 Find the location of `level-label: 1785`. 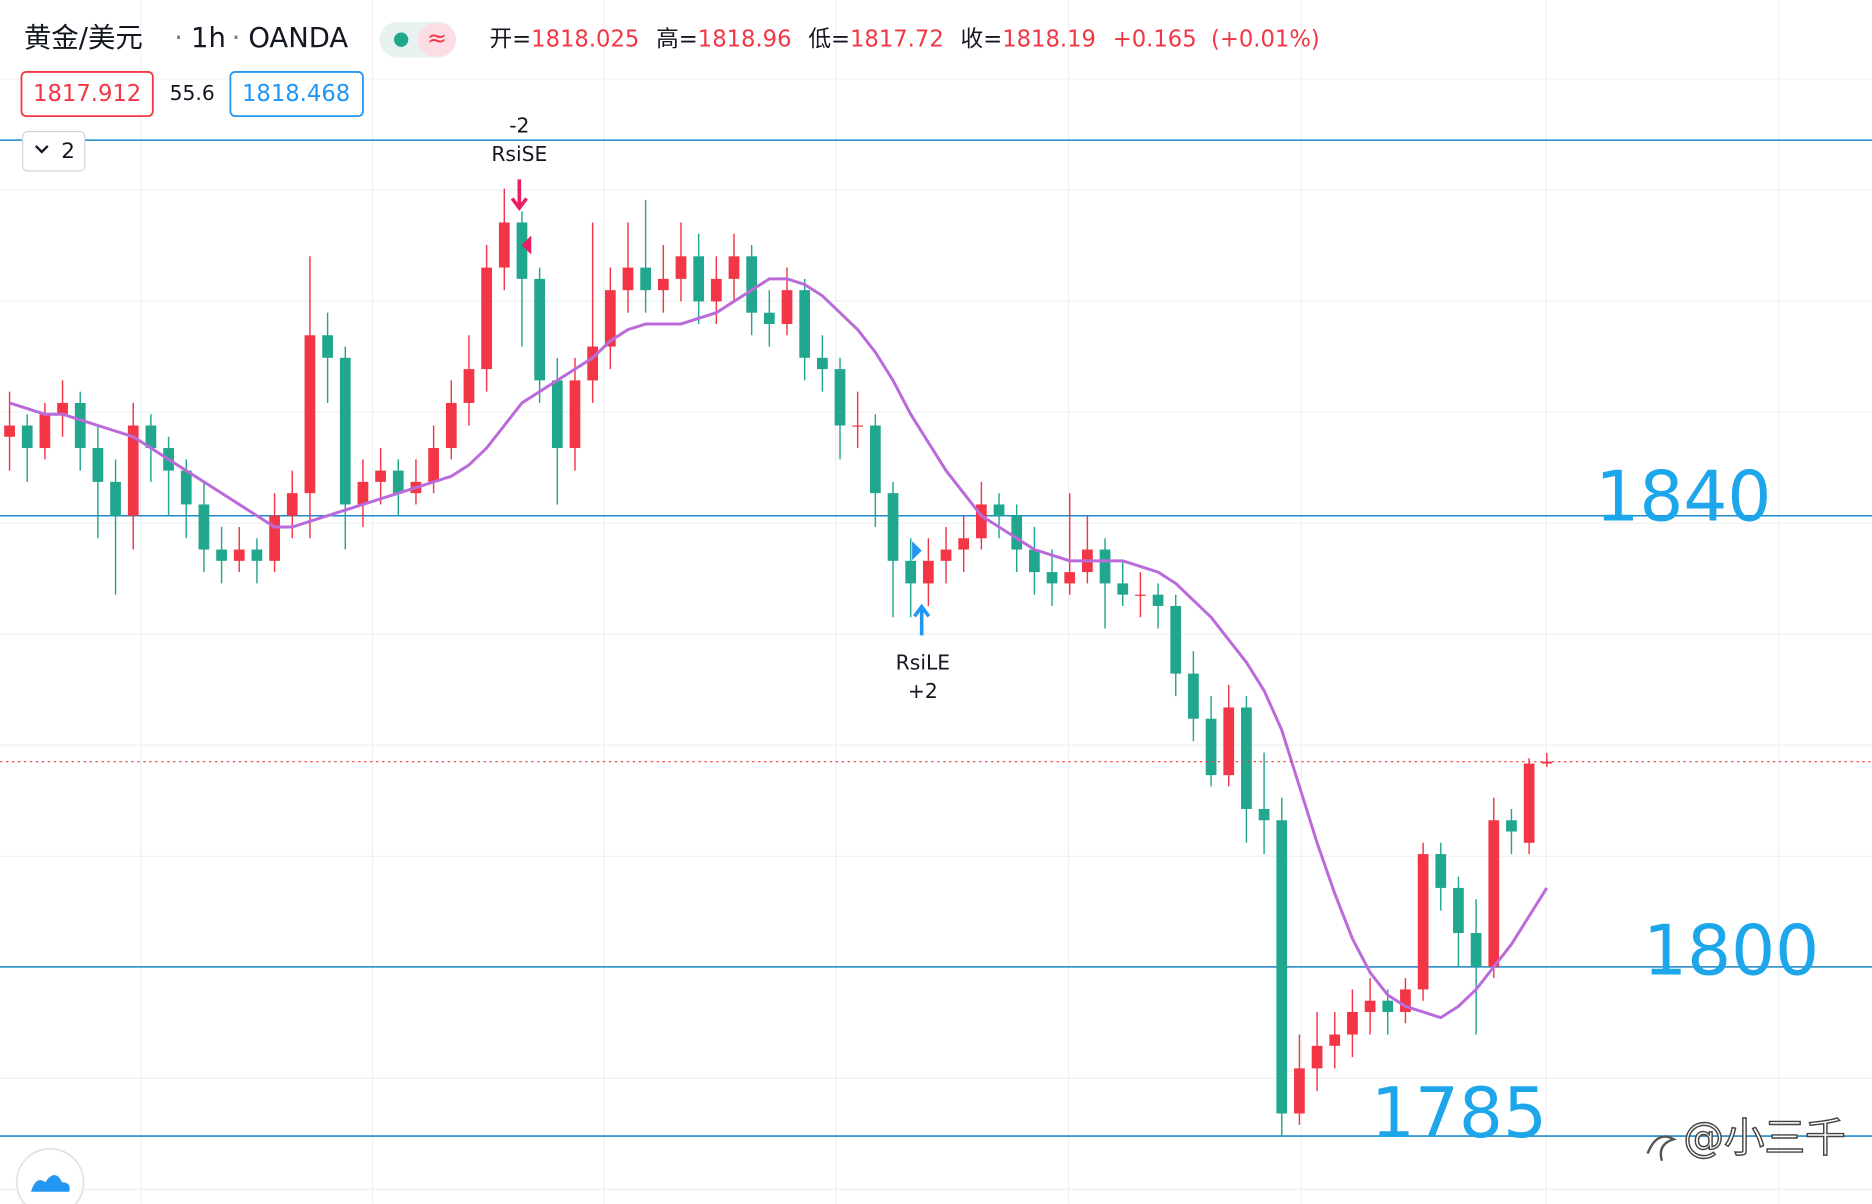

level-label: 1785 is located at coordinates (1459, 1114).